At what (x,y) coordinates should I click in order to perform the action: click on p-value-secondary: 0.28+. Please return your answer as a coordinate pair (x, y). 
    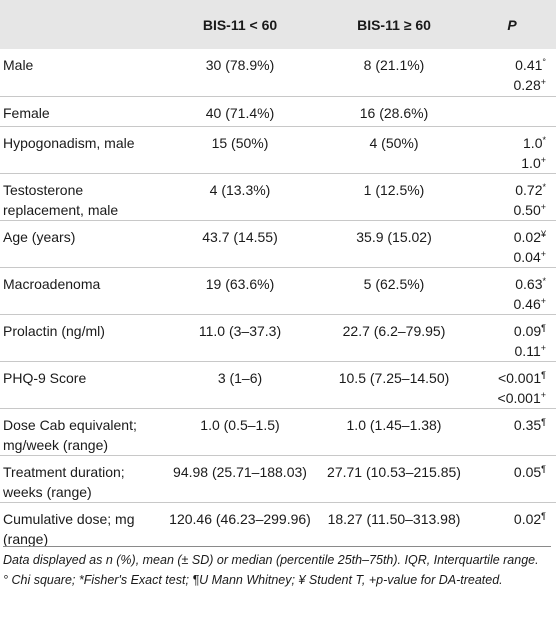
    Looking at the image, I should click on (507, 85).